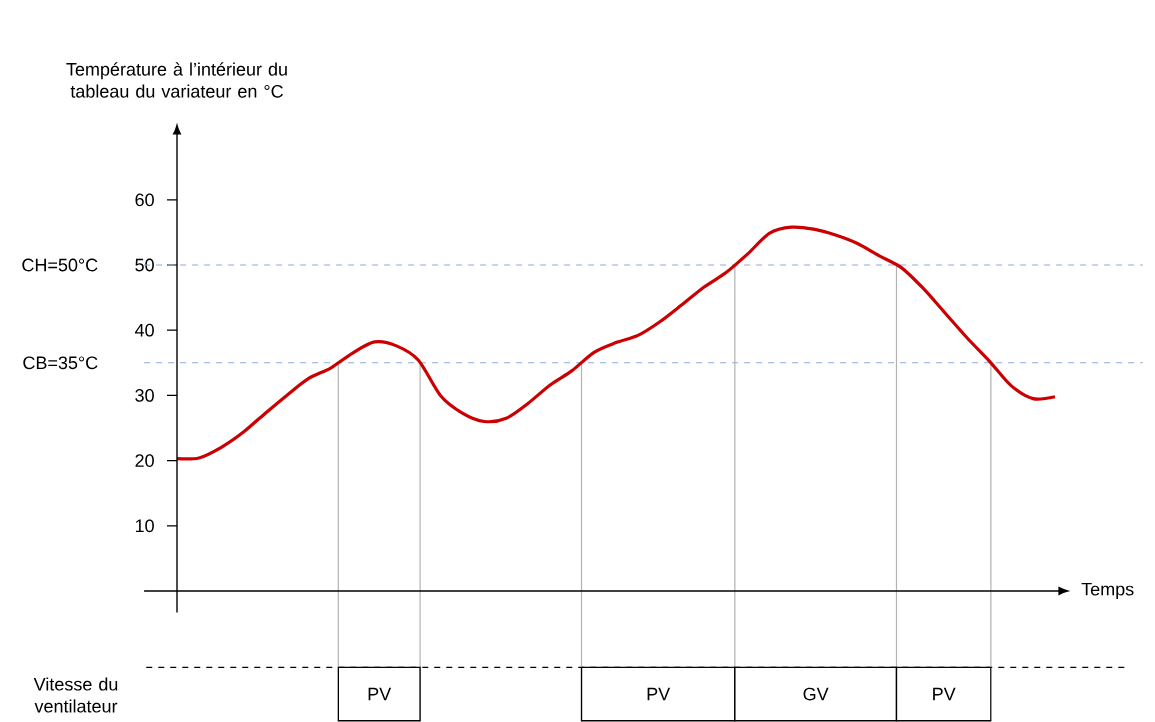 The image size is (1155, 722). Describe the element at coordinates (816, 694) in the screenshot. I see `text: GV` at that location.